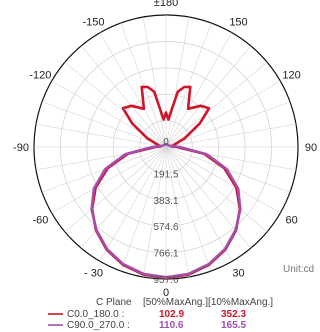 This screenshot has height=332, width=320. Describe the element at coordinates (238, 274) in the screenshot. I see `angle-tick-label: 30` at that location.